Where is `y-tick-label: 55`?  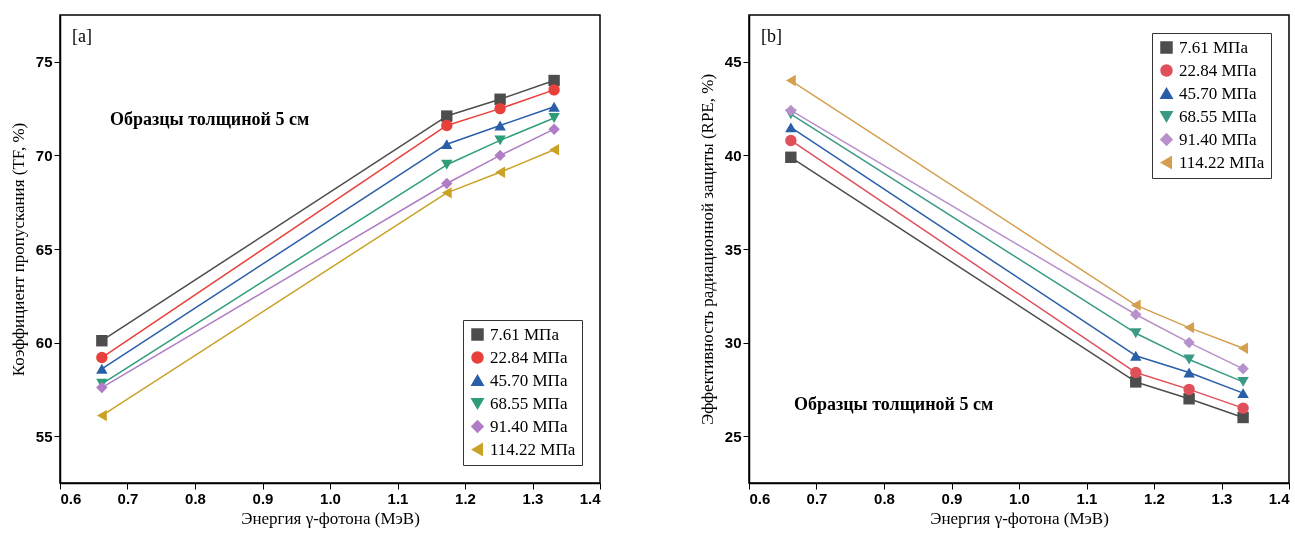
y-tick-label: 55 is located at coordinates (44, 436).